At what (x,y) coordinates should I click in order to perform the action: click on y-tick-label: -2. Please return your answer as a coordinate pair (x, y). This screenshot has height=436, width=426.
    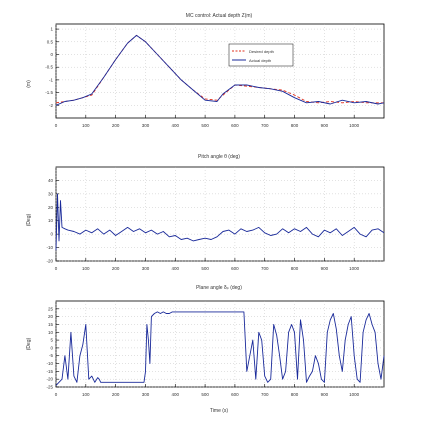
    Looking at the image, I should click on (51, 105).